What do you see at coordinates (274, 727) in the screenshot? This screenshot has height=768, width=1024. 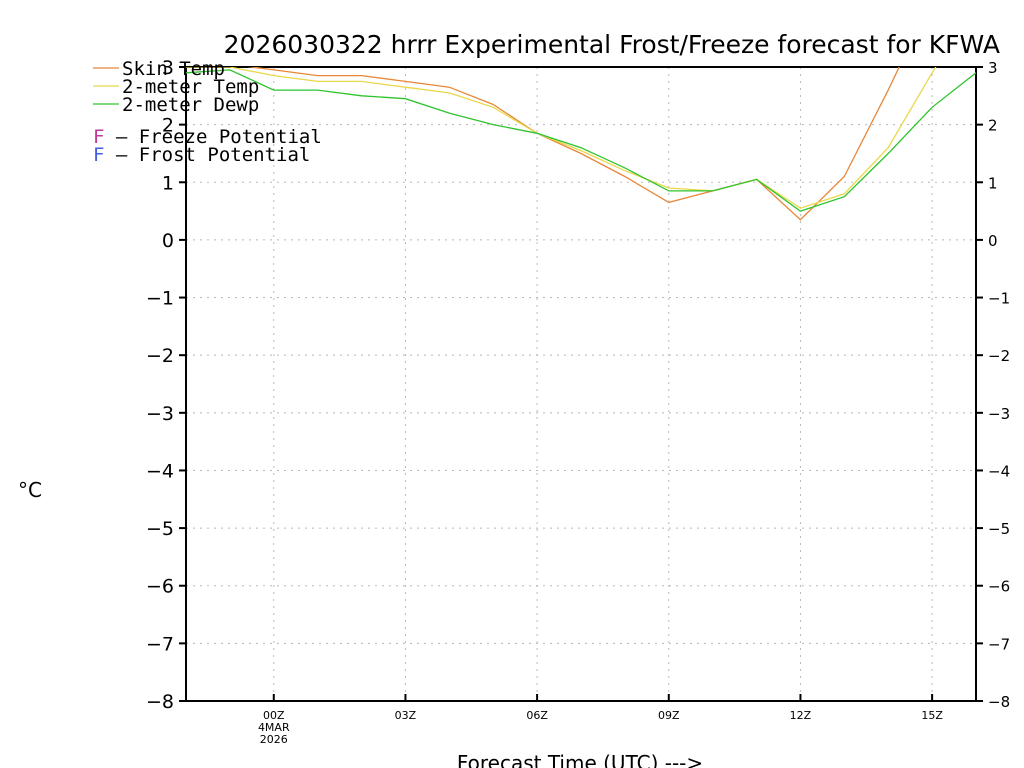 I see `x-tick-sublabel-date: 4MAR` at bounding box center [274, 727].